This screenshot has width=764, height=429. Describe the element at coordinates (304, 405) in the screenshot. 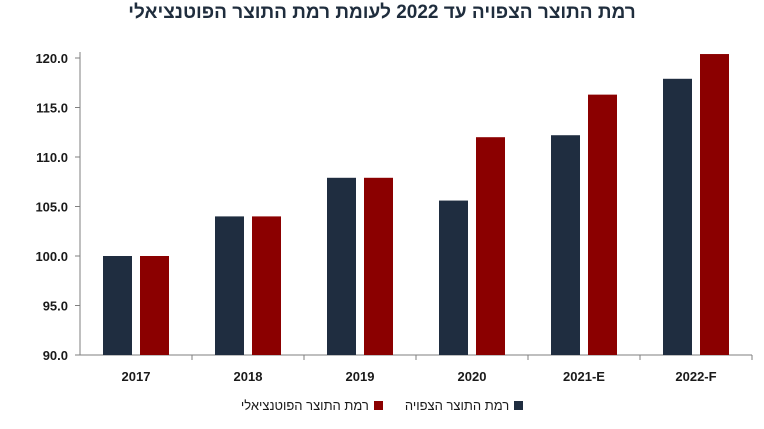

I see `legend-label-potential: רמת התוצר הפוטנציאלי` at that location.